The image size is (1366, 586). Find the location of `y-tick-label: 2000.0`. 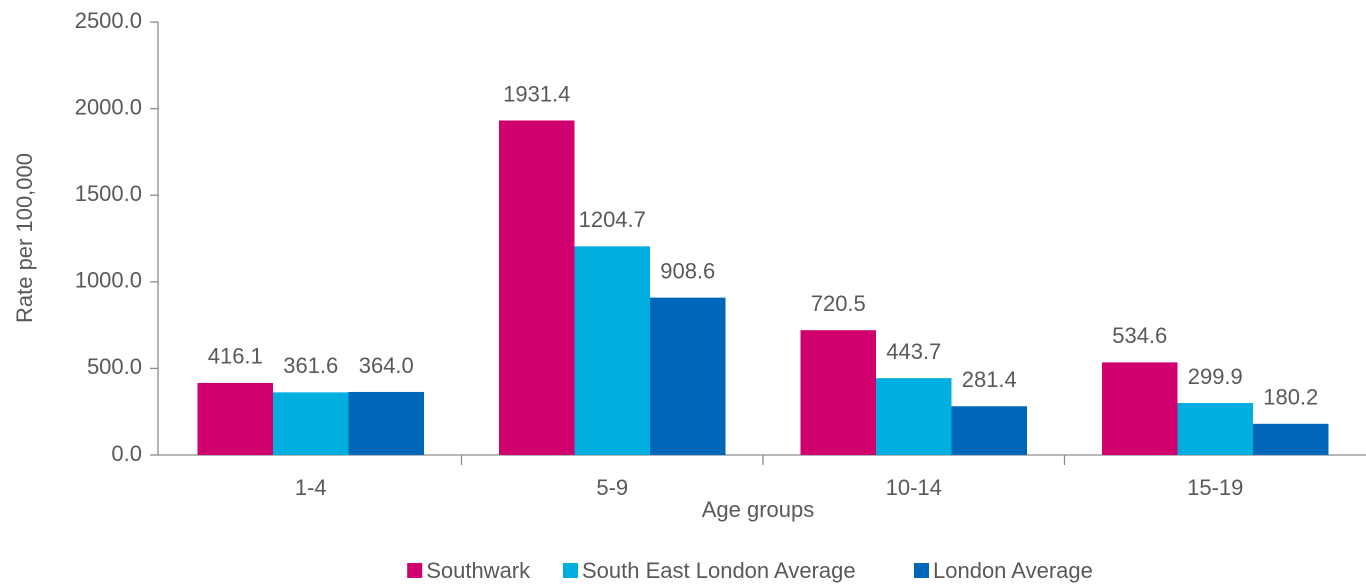

y-tick-label: 2000.0 is located at coordinates (108, 106).